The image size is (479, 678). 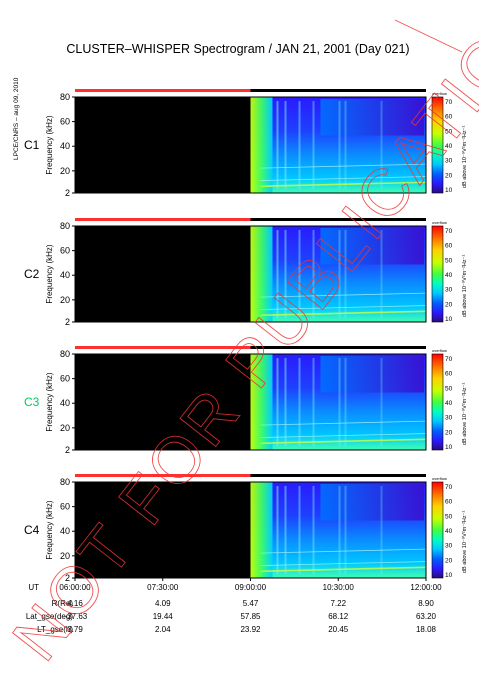 What do you see at coordinates (63, 603) in the screenshot?
I see `ephemeris-row-label: R(Re)` at bounding box center [63, 603].